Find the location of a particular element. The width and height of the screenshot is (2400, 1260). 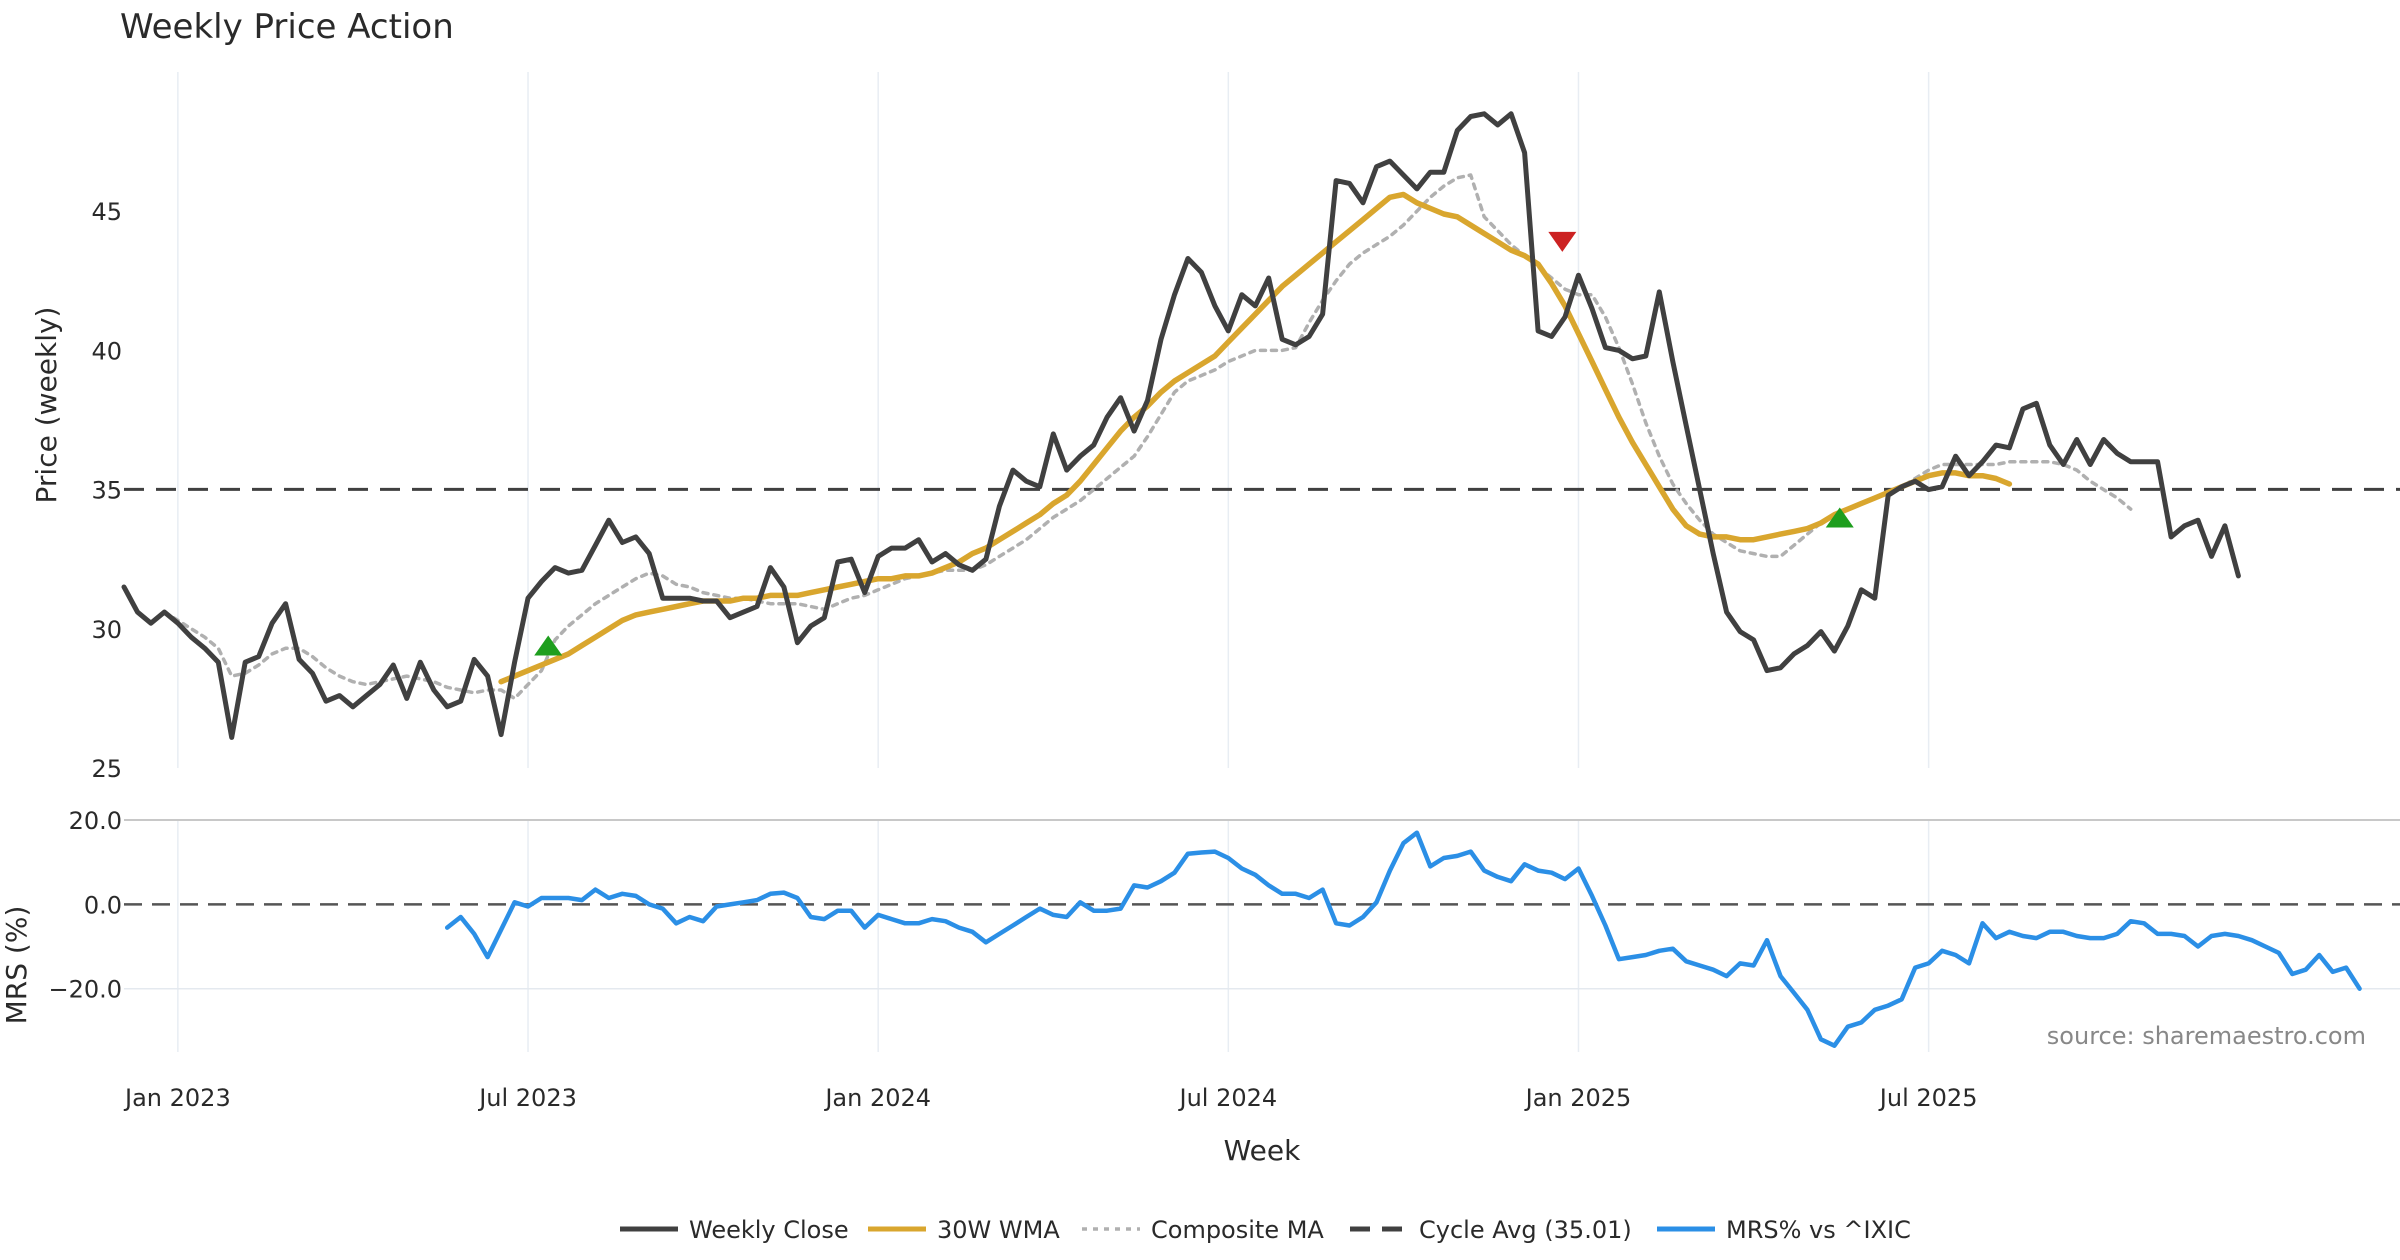

x-tick-jan-2024: Jan 2024 is located at coordinates (877, 1098).